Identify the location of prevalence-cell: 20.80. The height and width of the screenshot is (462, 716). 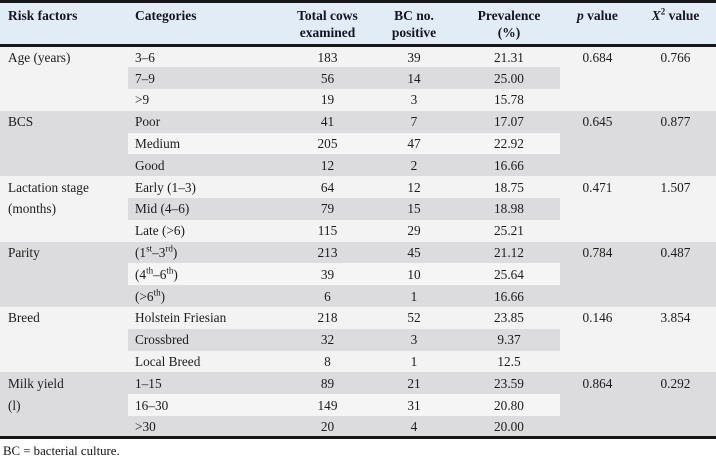
(509, 405).